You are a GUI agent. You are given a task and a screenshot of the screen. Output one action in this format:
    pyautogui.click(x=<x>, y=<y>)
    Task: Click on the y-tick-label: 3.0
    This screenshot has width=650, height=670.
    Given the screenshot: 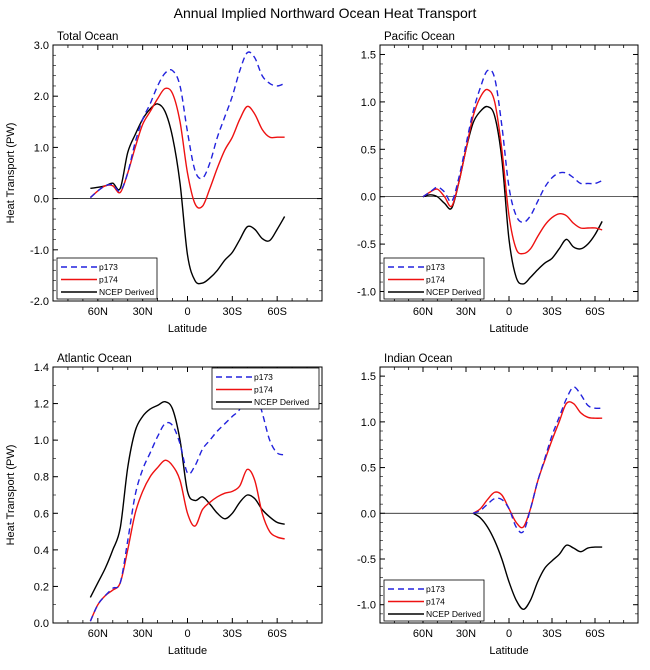 What is the action you would take?
    pyautogui.click(x=41, y=46)
    